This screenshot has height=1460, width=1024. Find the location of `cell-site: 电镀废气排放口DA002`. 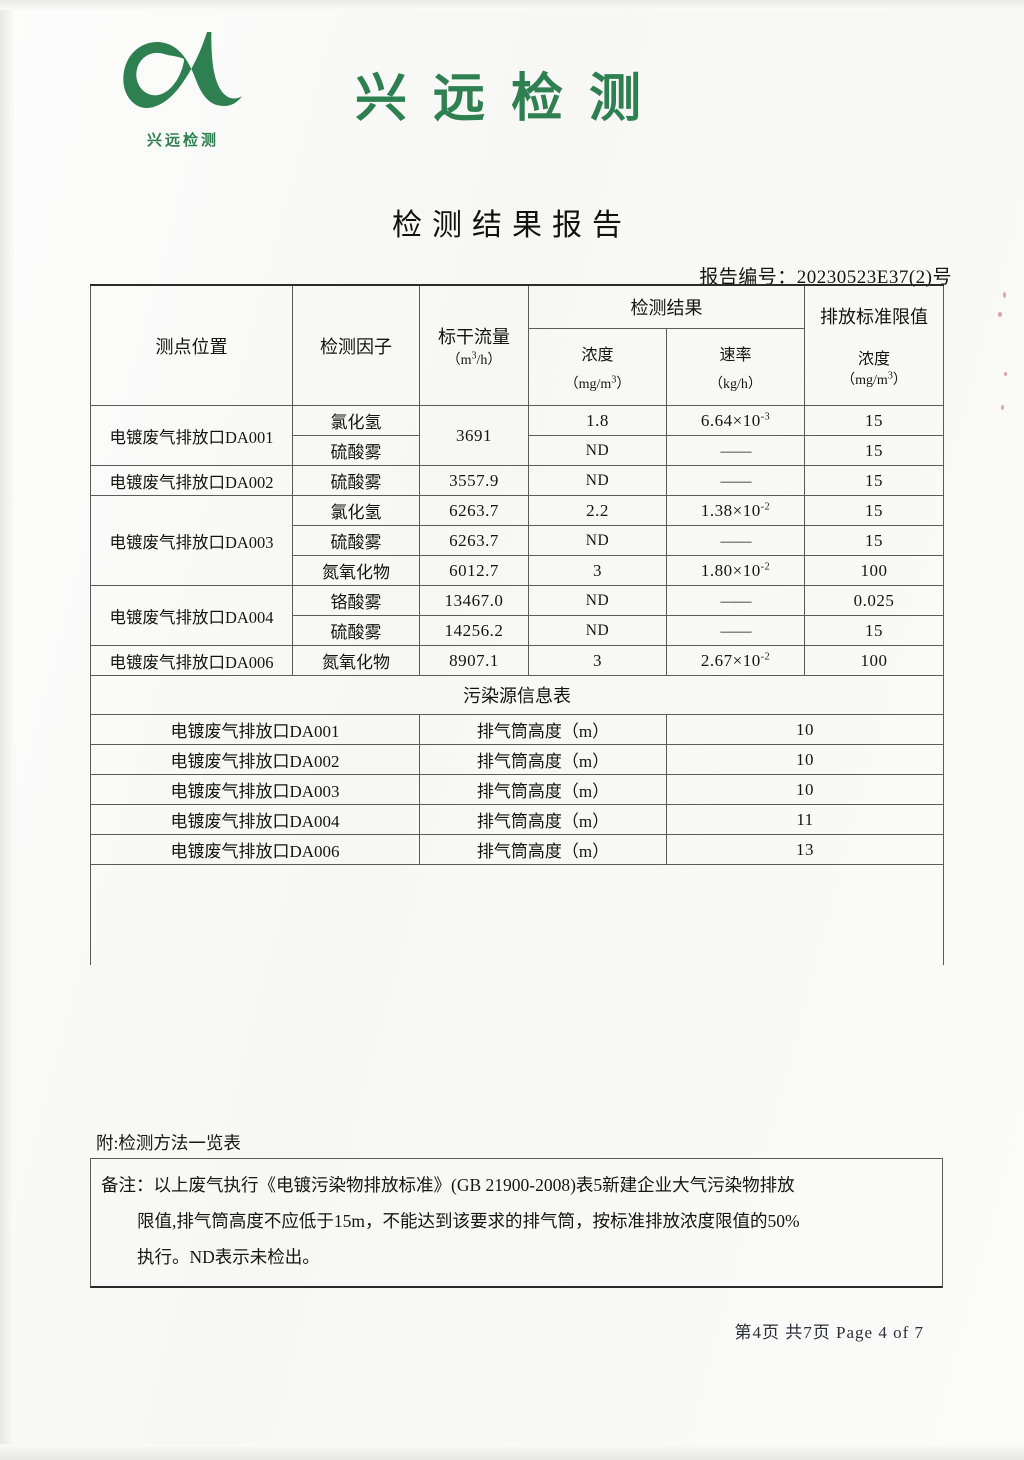

cell-site: 电镀废气排放口DA002 is located at coordinates (191, 480).